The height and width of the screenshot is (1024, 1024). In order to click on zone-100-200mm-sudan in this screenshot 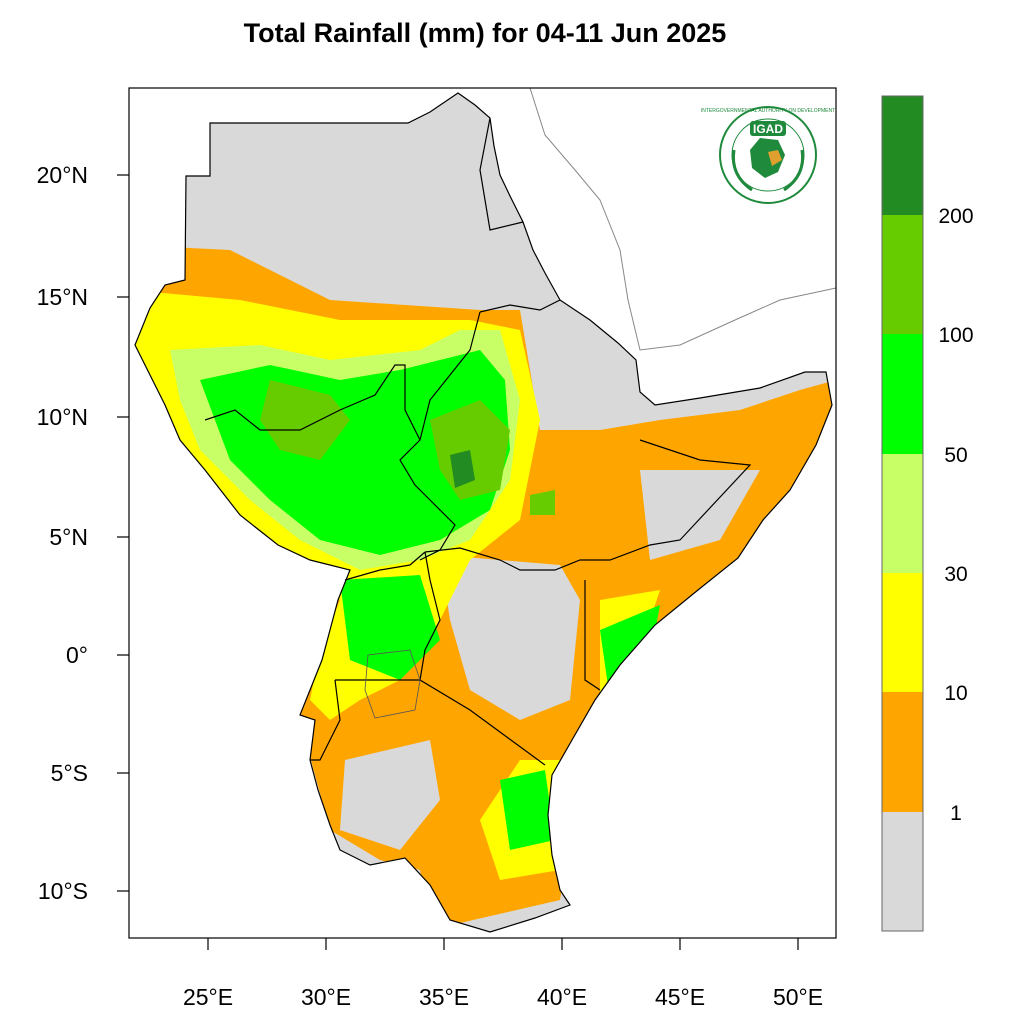, I will do `click(305, 420)`.